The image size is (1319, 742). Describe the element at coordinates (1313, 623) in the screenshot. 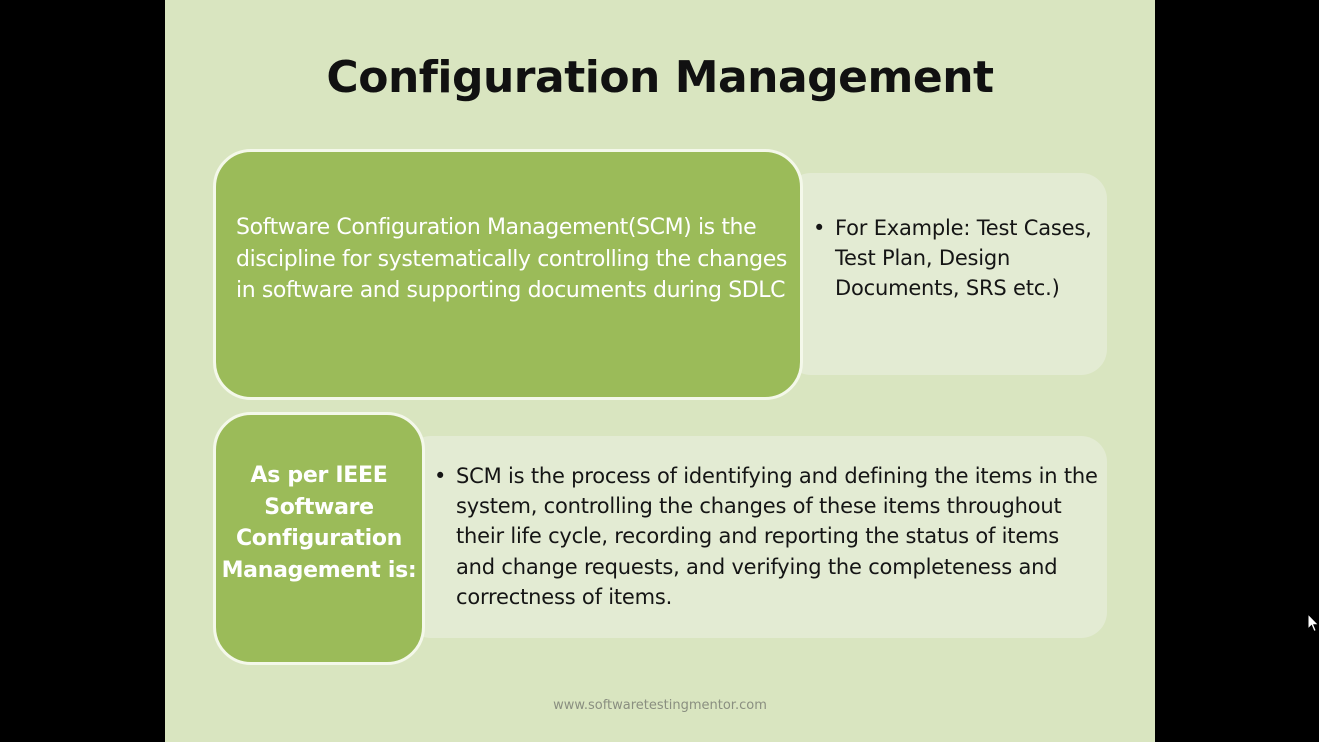

I see `mouse-pointer-icon` at that location.